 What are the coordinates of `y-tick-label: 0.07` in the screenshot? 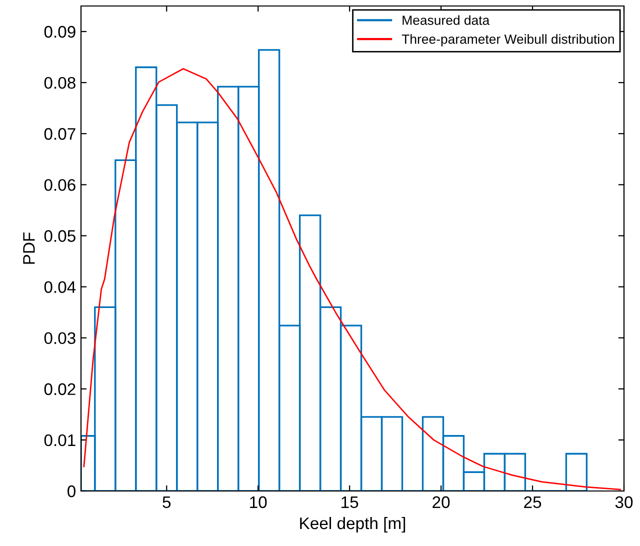 It's located at (60, 134).